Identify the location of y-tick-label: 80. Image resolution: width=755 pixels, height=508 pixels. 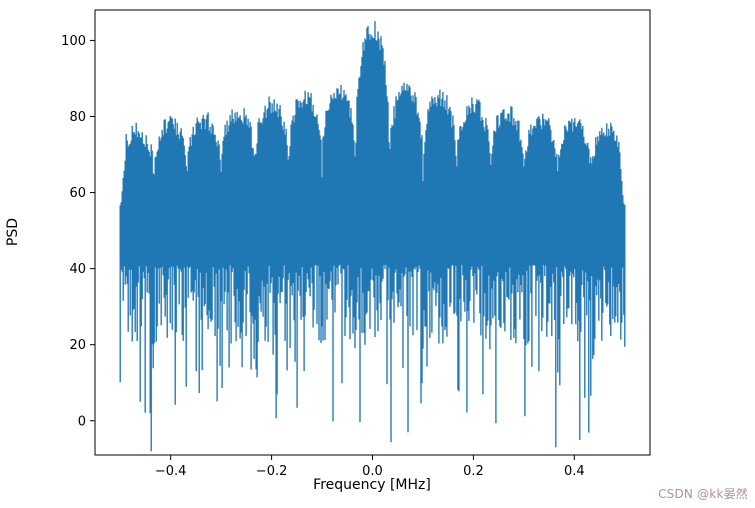
(77, 117).